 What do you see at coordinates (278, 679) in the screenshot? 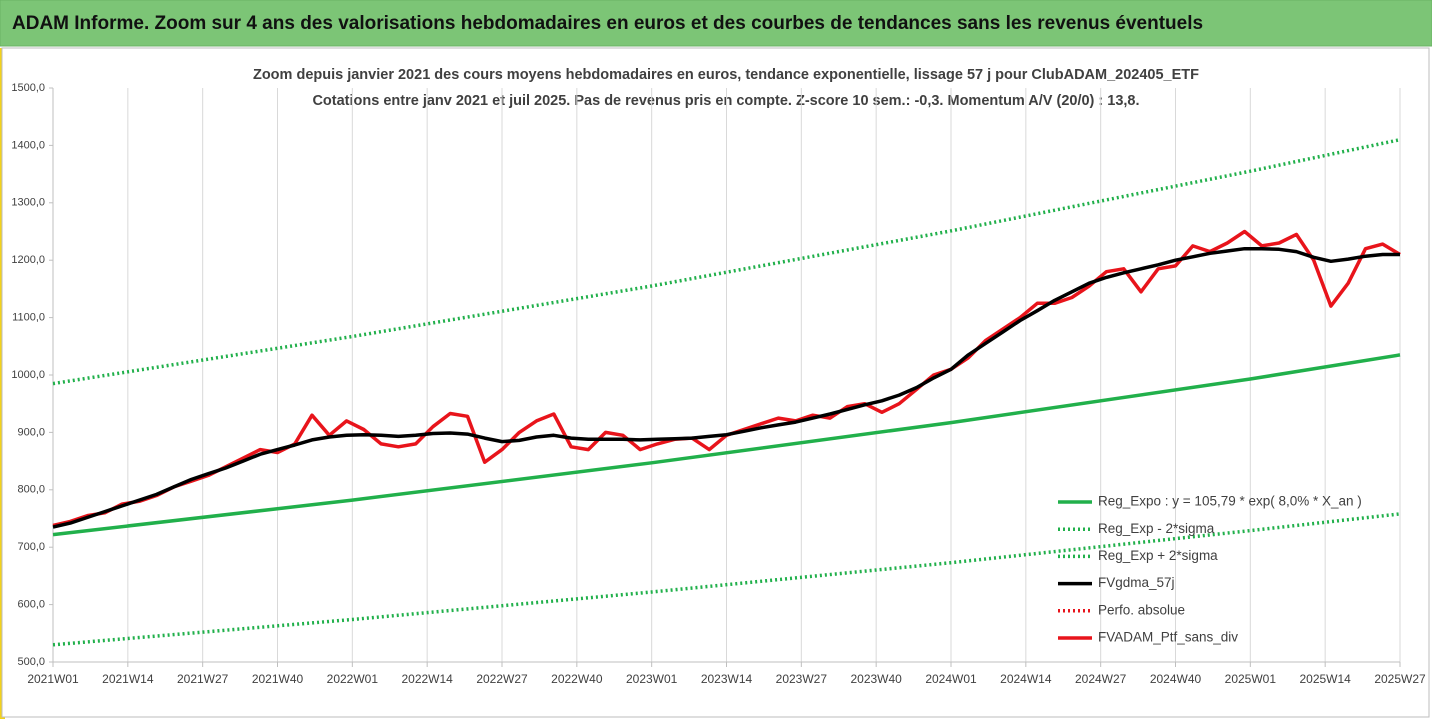
I see `x-tick-label: 2021W40` at bounding box center [278, 679].